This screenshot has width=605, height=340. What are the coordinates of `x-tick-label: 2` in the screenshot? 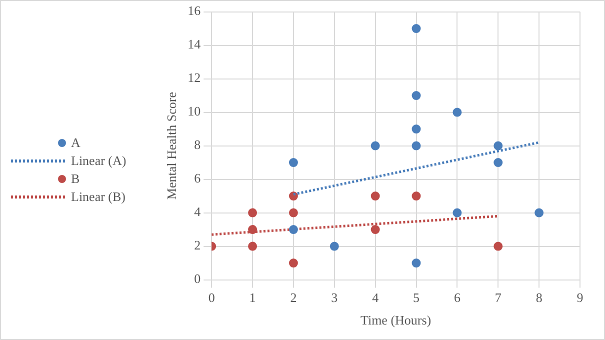 It's located at (293, 298).